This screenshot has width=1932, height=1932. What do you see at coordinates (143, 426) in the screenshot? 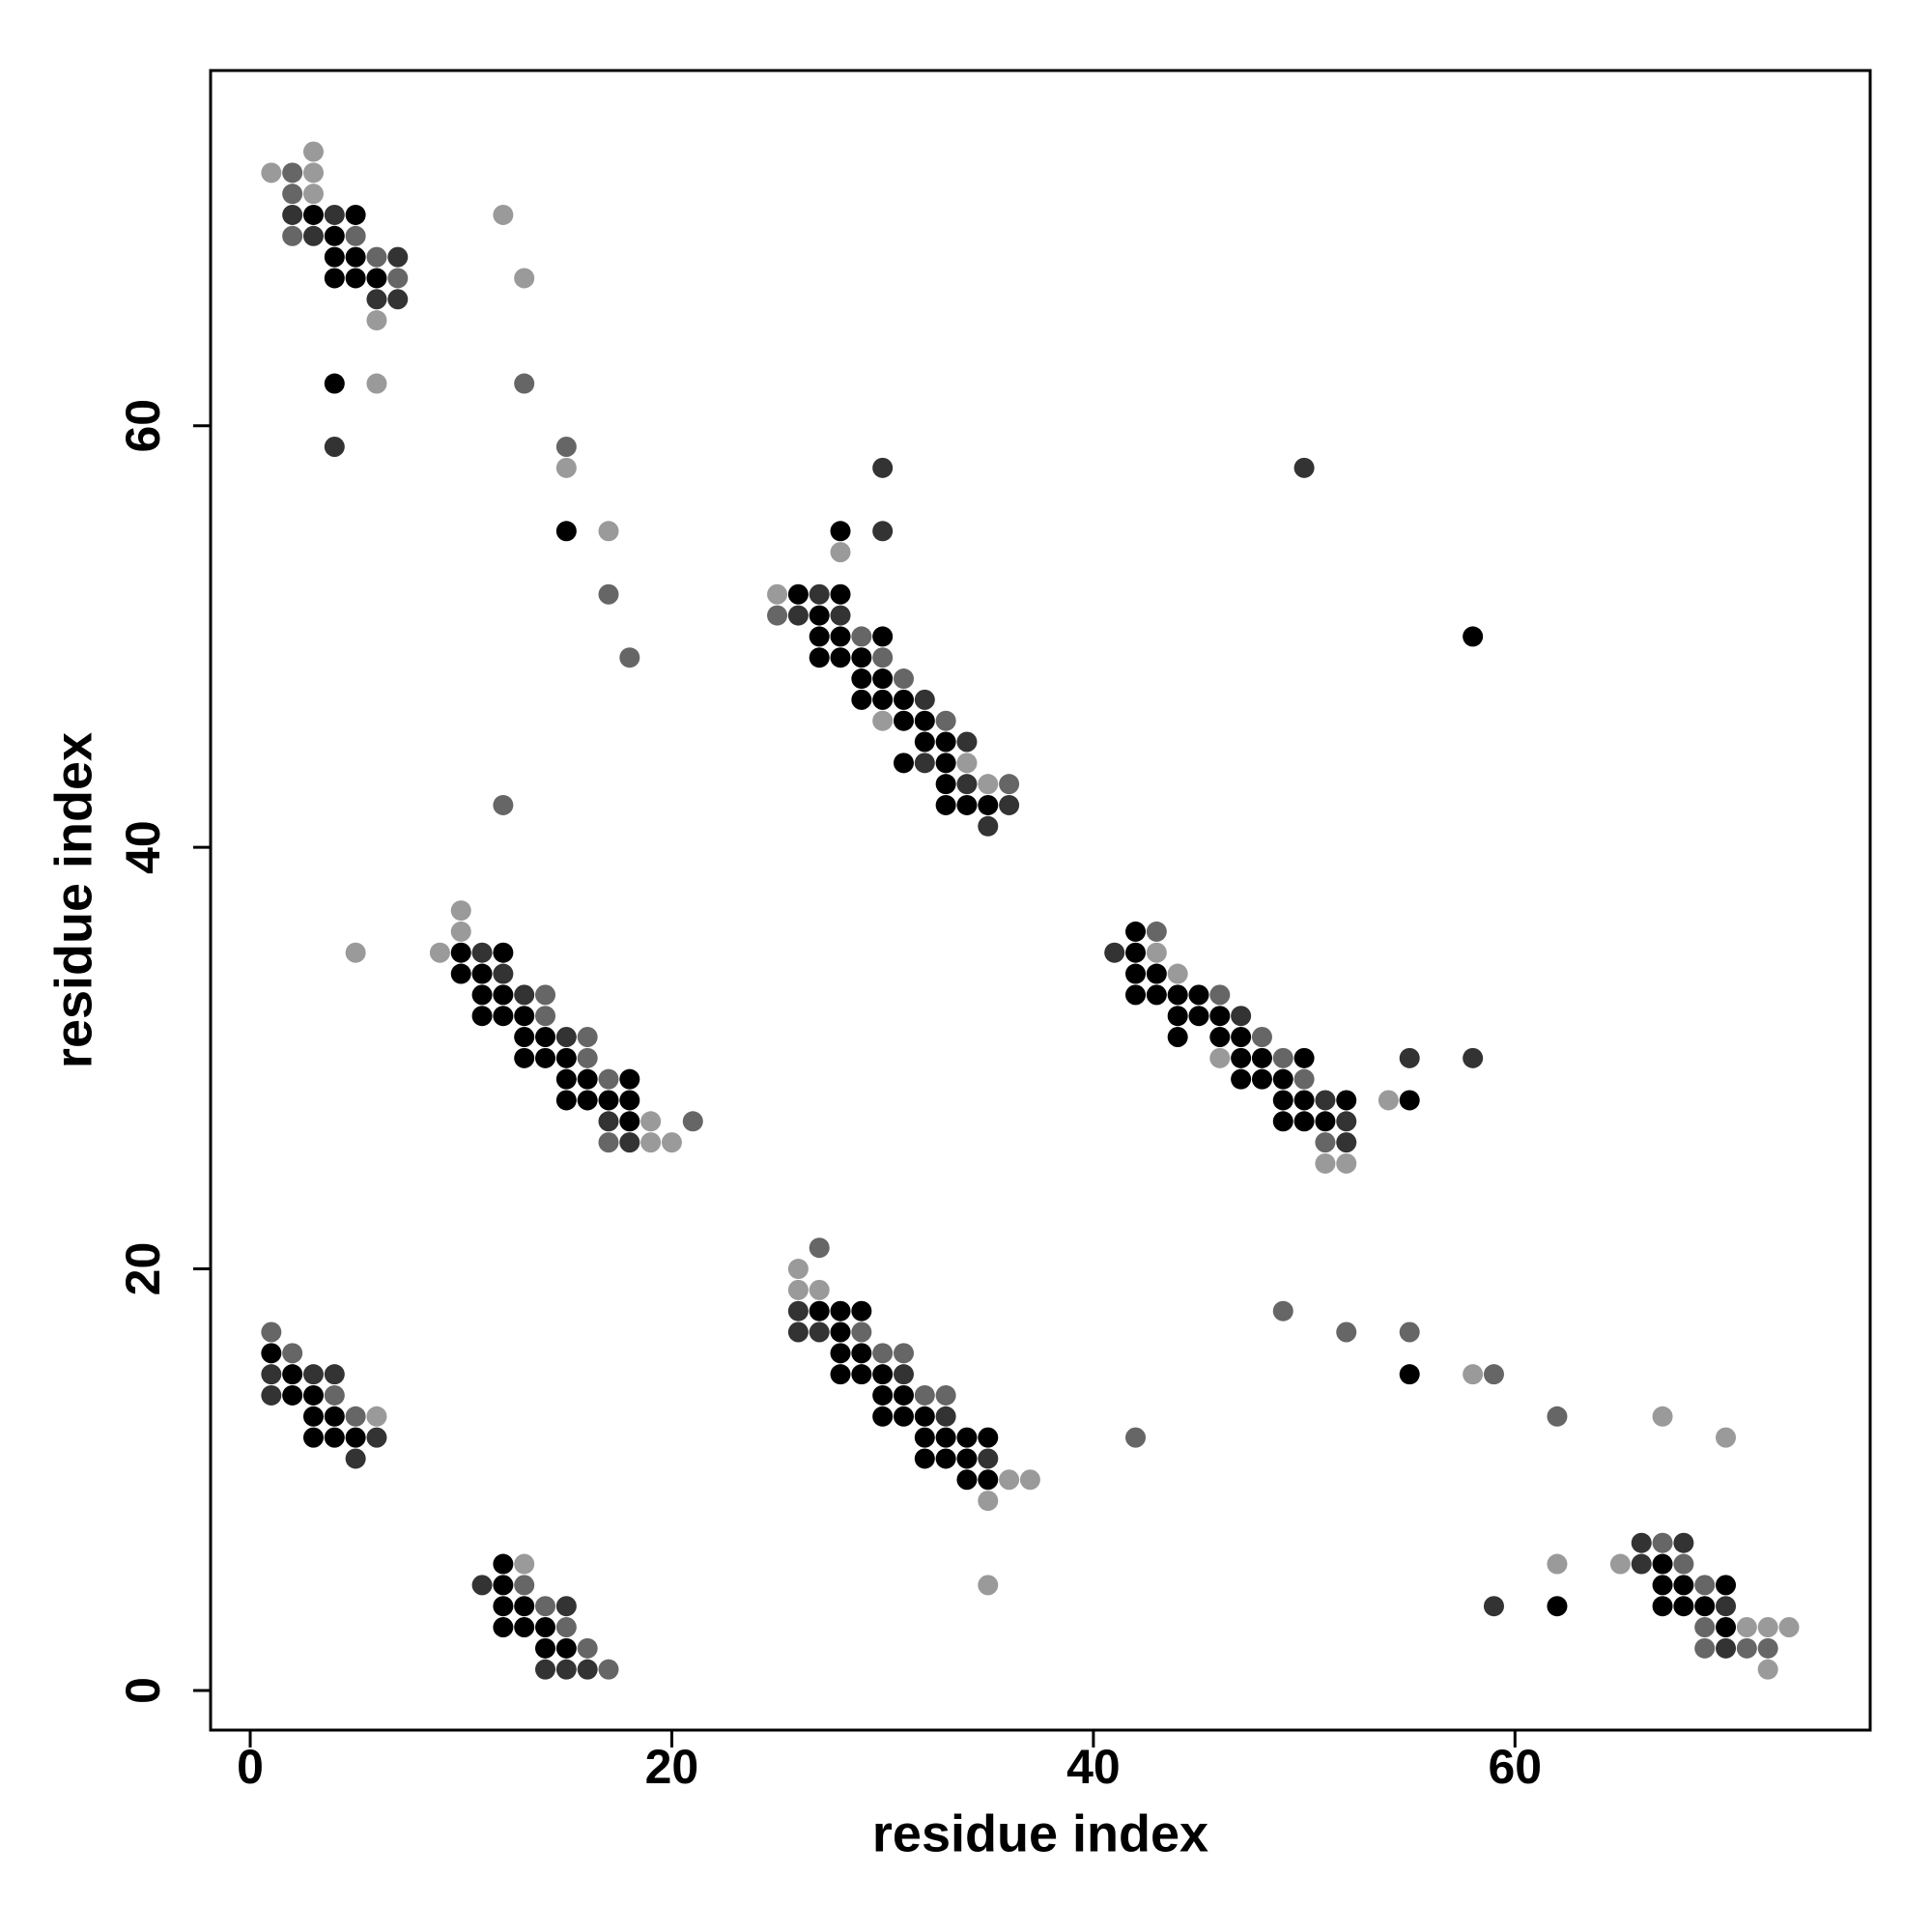
I see `y-tick-label: 60` at bounding box center [143, 426].